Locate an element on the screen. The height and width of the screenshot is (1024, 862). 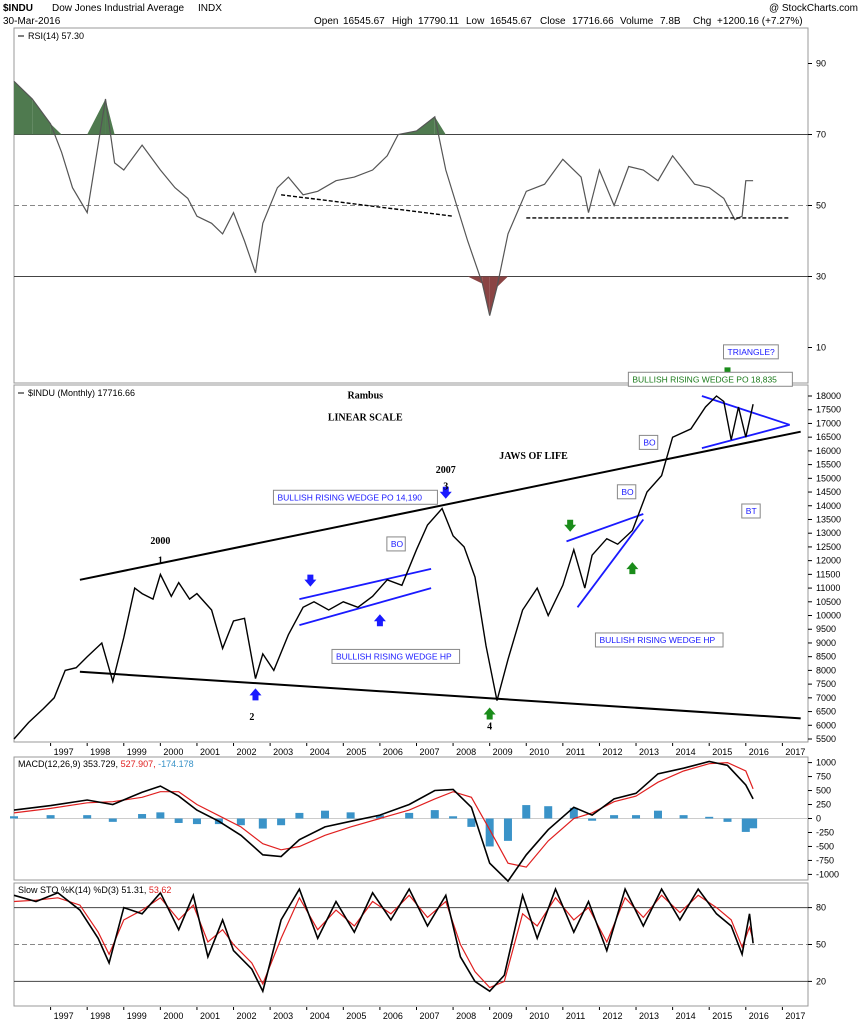
price-xtick-label: 2004 is located at coordinates (320, 752).